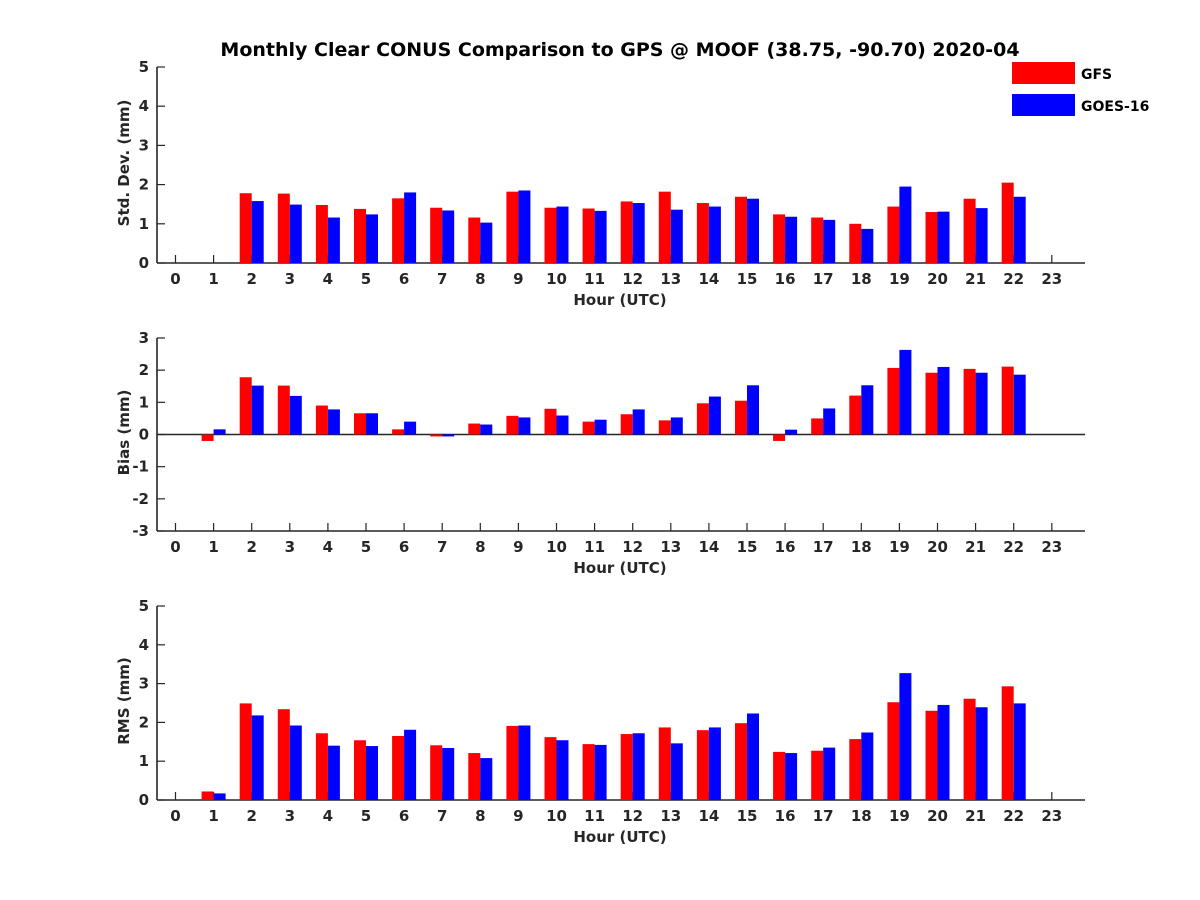 This screenshot has height=900, width=1200. Describe the element at coordinates (140, 467) in the screenshot. I see `y-tick-label: -1` at that location.